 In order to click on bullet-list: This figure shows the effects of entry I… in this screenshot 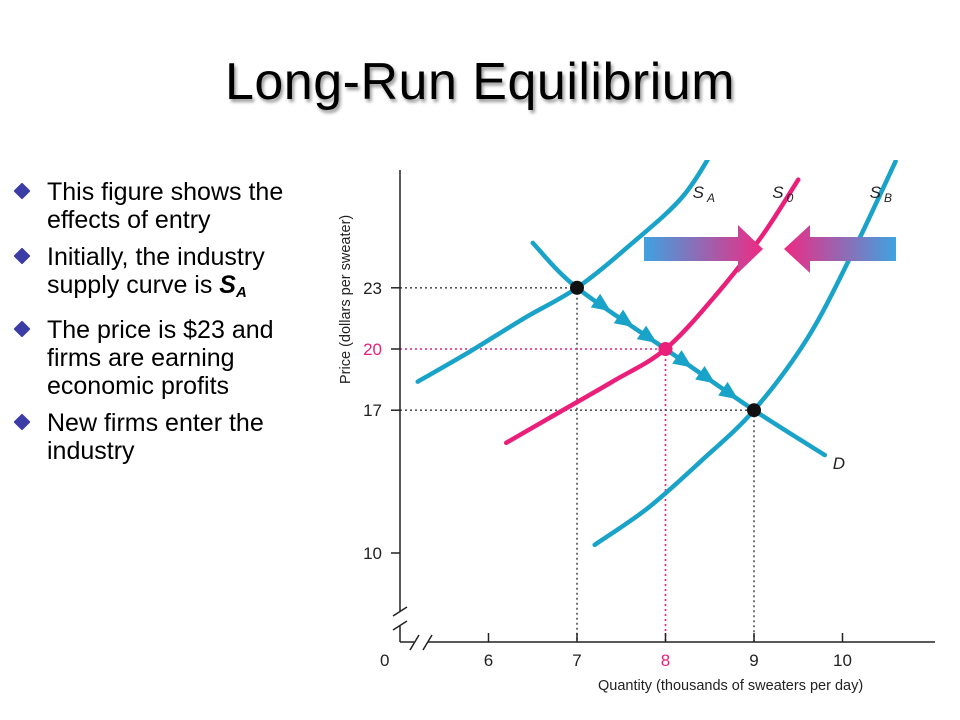, I will do `click(163, 326)`.